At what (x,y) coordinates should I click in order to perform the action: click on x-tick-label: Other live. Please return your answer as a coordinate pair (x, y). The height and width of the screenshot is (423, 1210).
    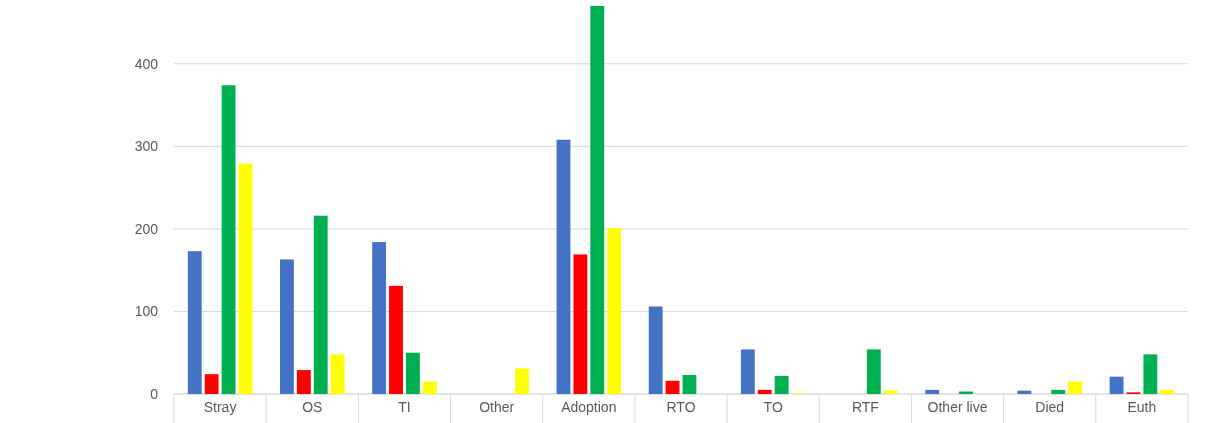
    Looking at the image, I should click on (957, 407).